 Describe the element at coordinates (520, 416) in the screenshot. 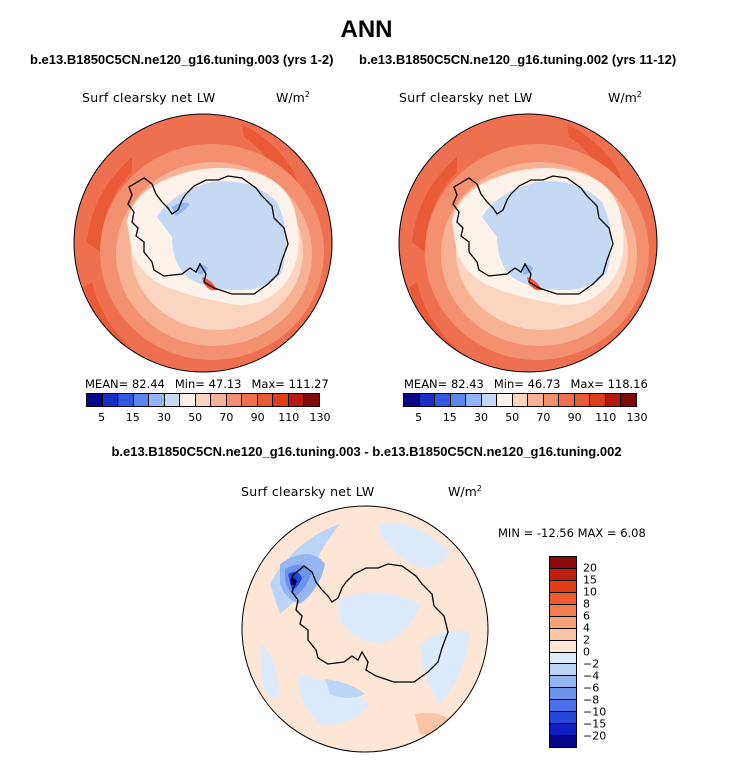

I see `colorbar-right-ticks: 5 15 30 50 70 90 110 130` at that location.